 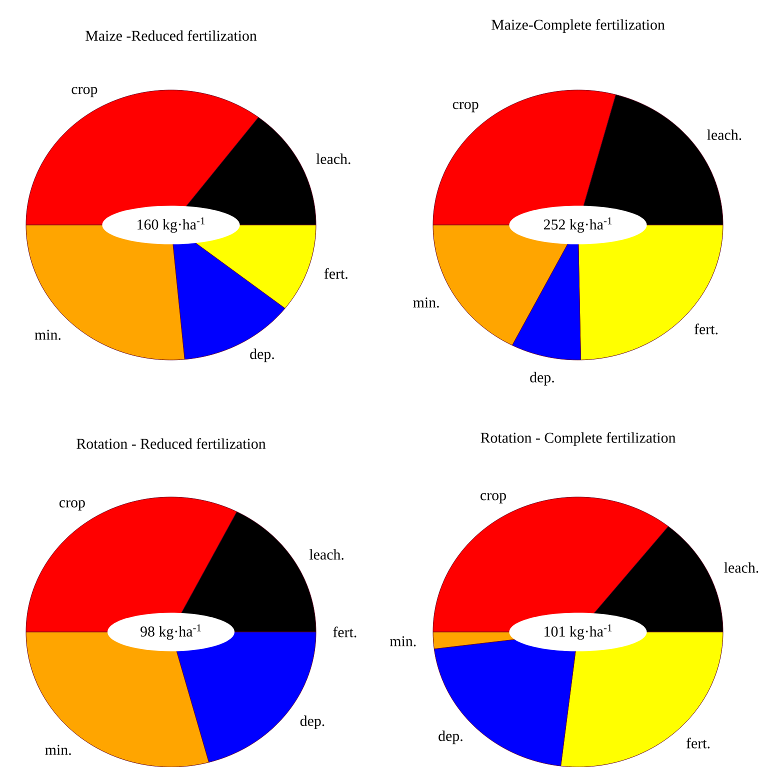 I want to click on text: 252 kg·ha$^{-1}$, so click(x=578, y=225).